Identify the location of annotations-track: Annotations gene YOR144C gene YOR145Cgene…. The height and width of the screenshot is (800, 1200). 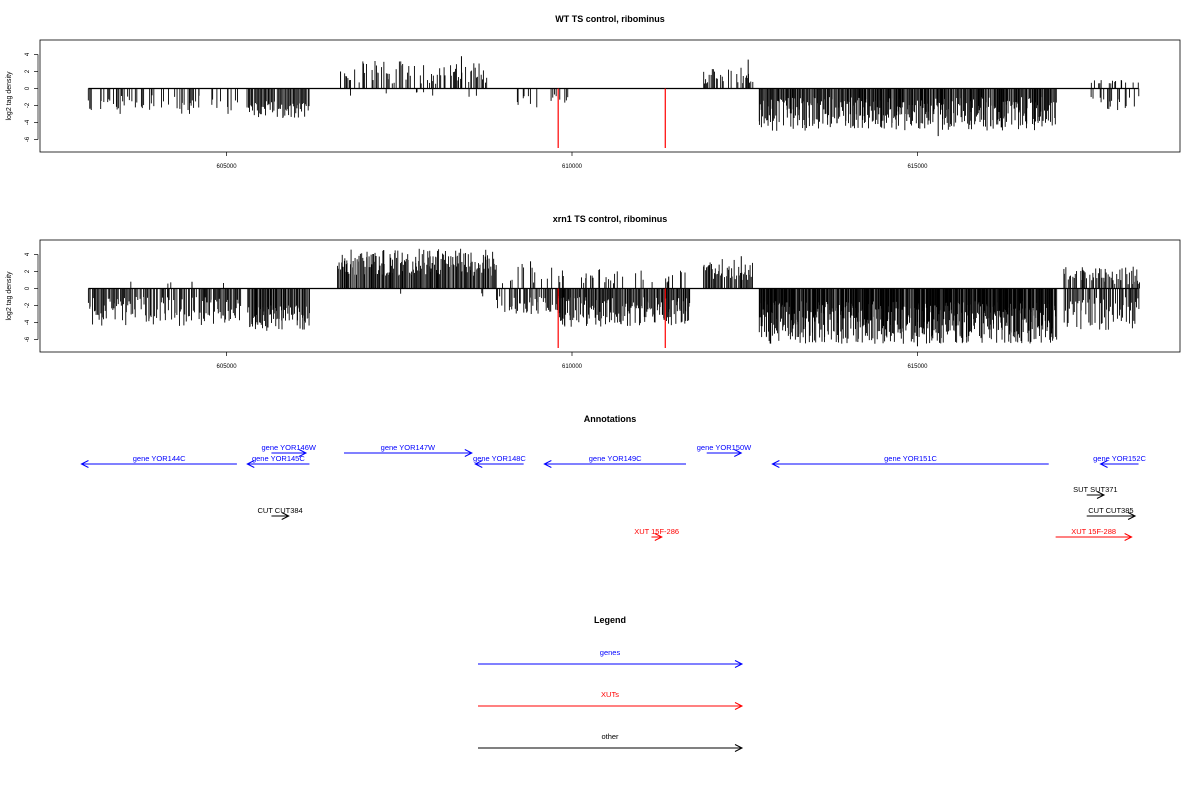
(613, 477).